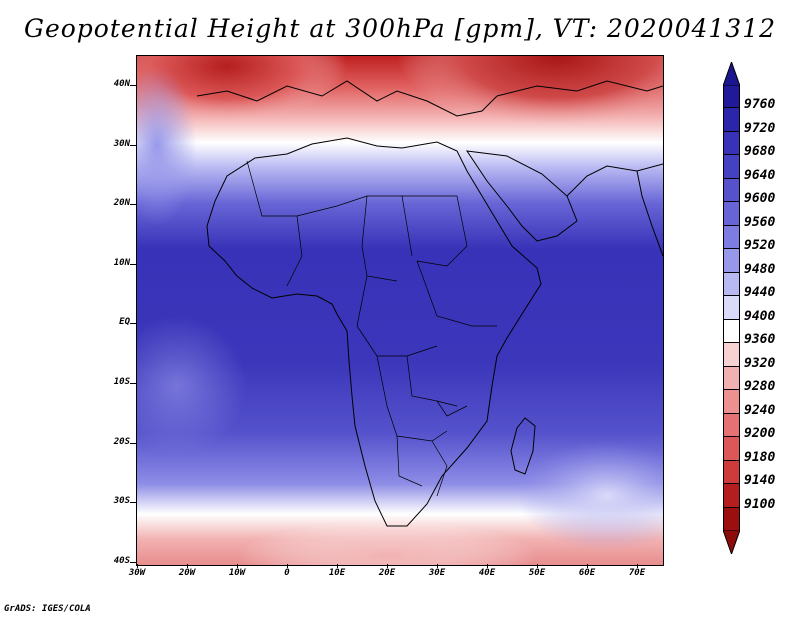  I want to click on ridge-atlantic, so click(167, 146).